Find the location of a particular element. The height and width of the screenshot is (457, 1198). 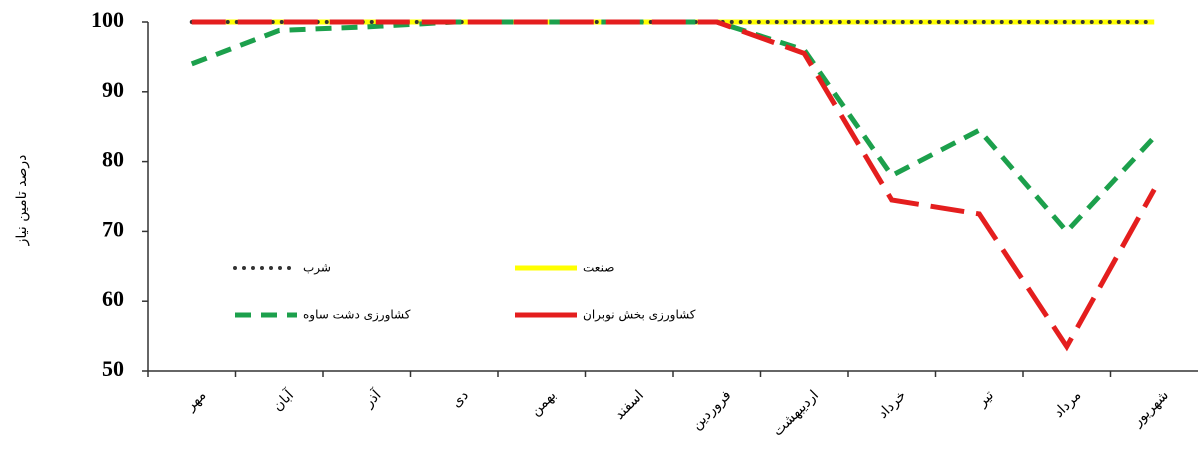

y-tick-label: 60 is located at coordinates (113, 298).